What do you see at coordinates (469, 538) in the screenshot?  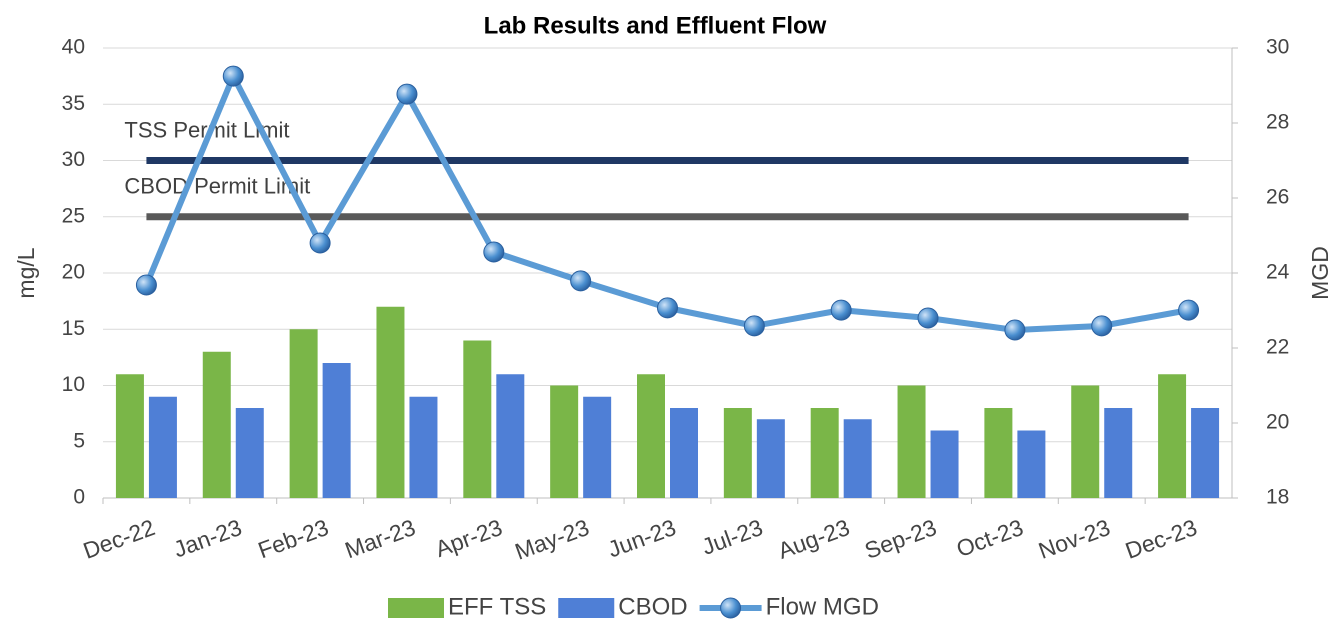 I see `x-tick-label: Apr-23` at bounding box center [469, 538].